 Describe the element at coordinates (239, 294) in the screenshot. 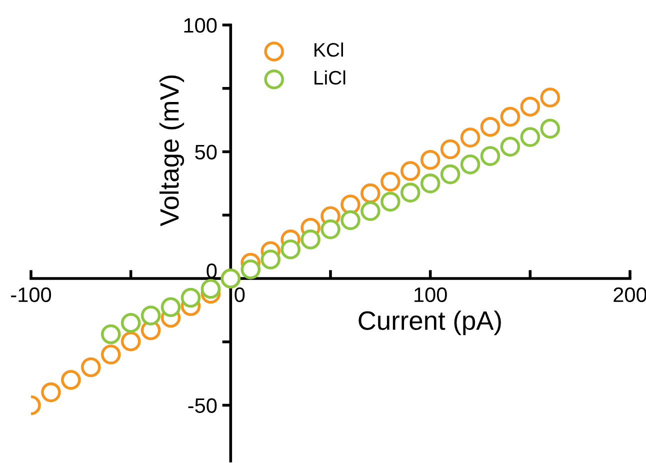

I see `x-tick-label: 0` at that location.